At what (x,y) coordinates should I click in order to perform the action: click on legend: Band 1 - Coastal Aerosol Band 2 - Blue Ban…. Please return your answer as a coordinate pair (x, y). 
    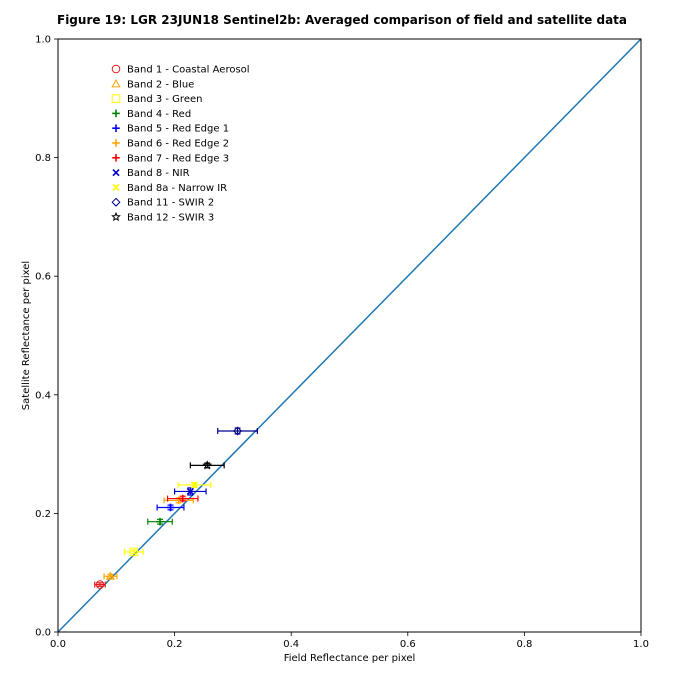
    Looking at the image, I should click on (180, 144).